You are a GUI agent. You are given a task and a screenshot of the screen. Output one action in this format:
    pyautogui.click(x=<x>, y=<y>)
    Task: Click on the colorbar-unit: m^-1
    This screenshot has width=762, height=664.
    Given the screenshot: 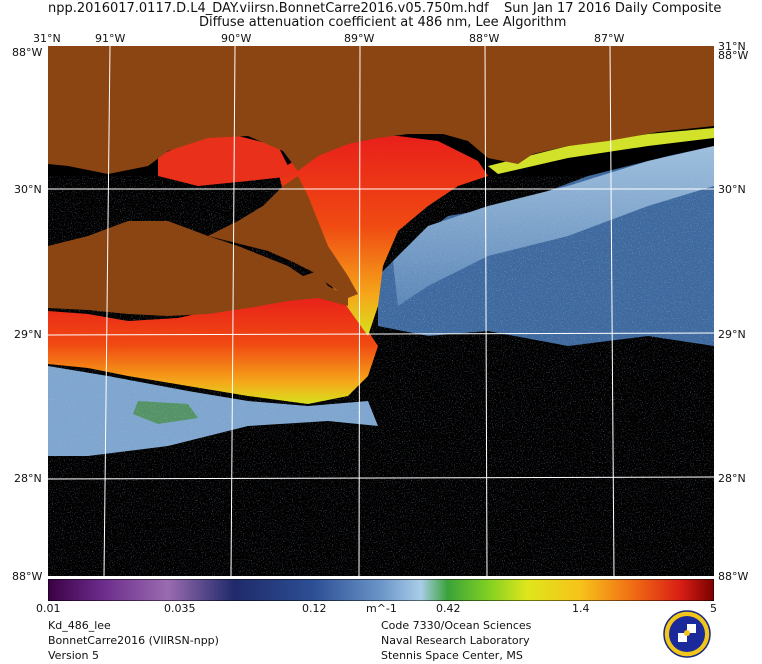 What is the action you would take?
    pyautogui.click(x=381, y=608)
    